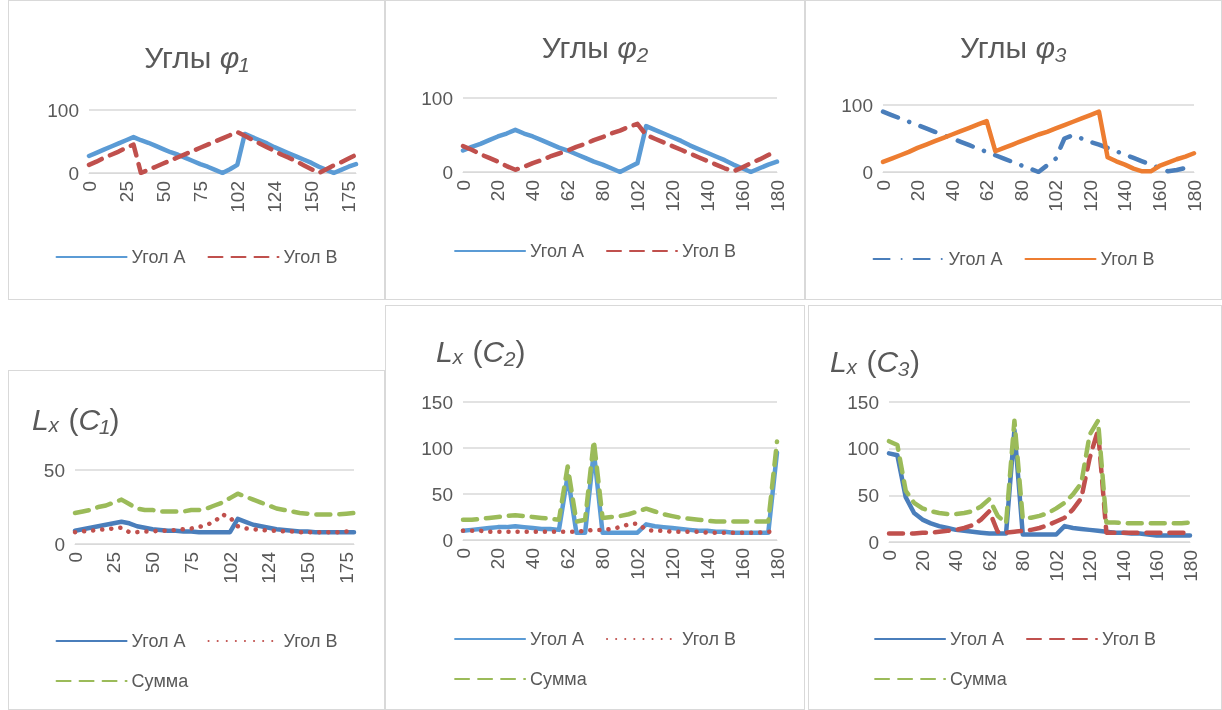  I want to click on chart-title: Lₓ (C₁), so click(76, 419).